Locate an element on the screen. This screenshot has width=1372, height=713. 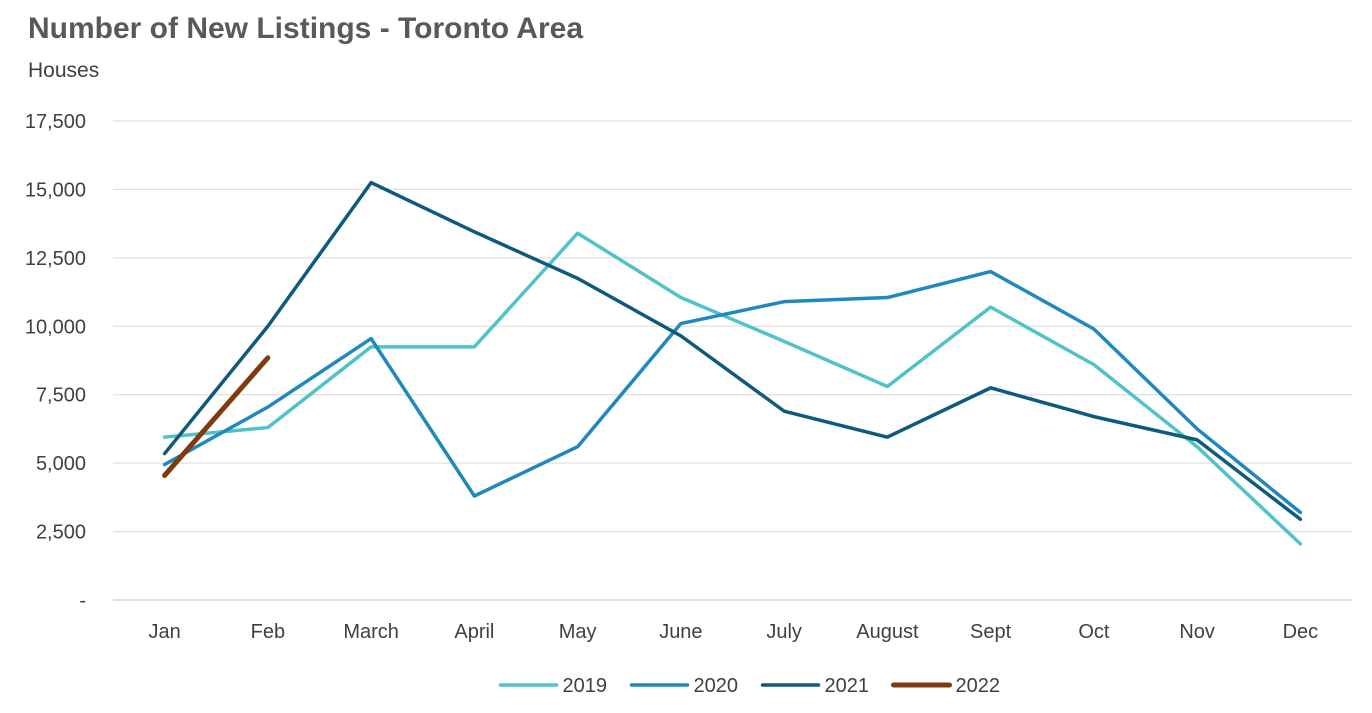
x-tick-label: May is located at coordinates (578, 632).